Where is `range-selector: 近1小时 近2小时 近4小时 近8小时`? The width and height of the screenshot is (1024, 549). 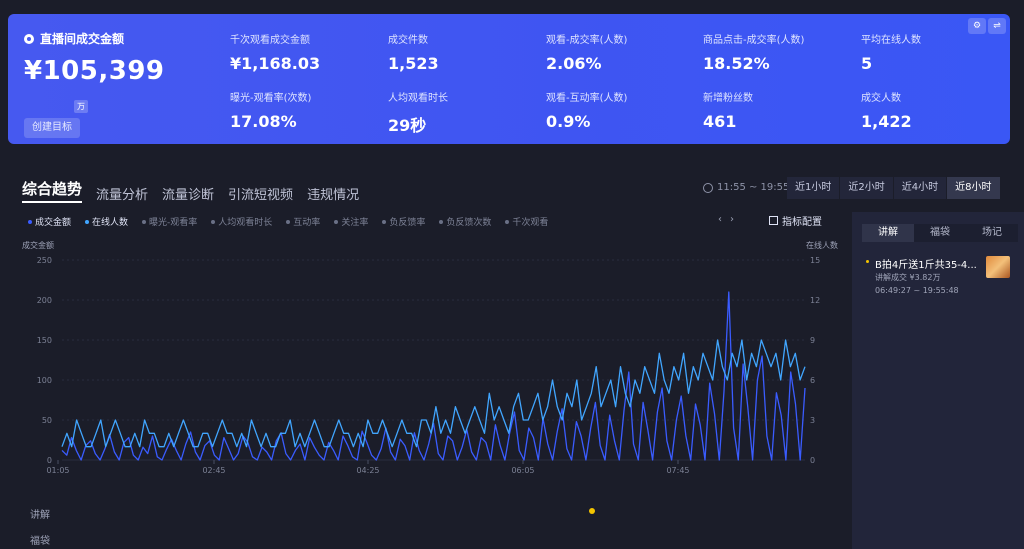 range-selector: 近1小时 近2小时 近4小时 近8小时 is located at coordinates (893, 188).